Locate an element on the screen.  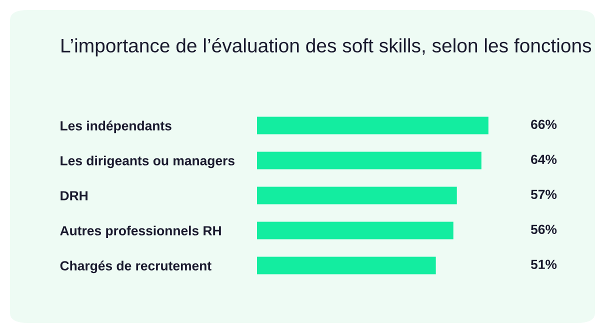
data-label: 57% is located at coordinates (543, 195).